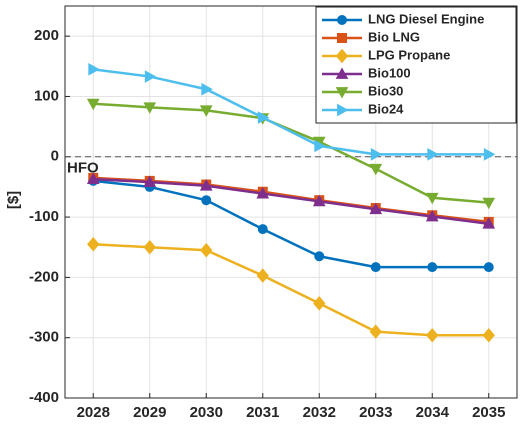  Describe the element at coordinates (375, 412) in the screenshot. I see `x-tick-label: 2033` at that location.